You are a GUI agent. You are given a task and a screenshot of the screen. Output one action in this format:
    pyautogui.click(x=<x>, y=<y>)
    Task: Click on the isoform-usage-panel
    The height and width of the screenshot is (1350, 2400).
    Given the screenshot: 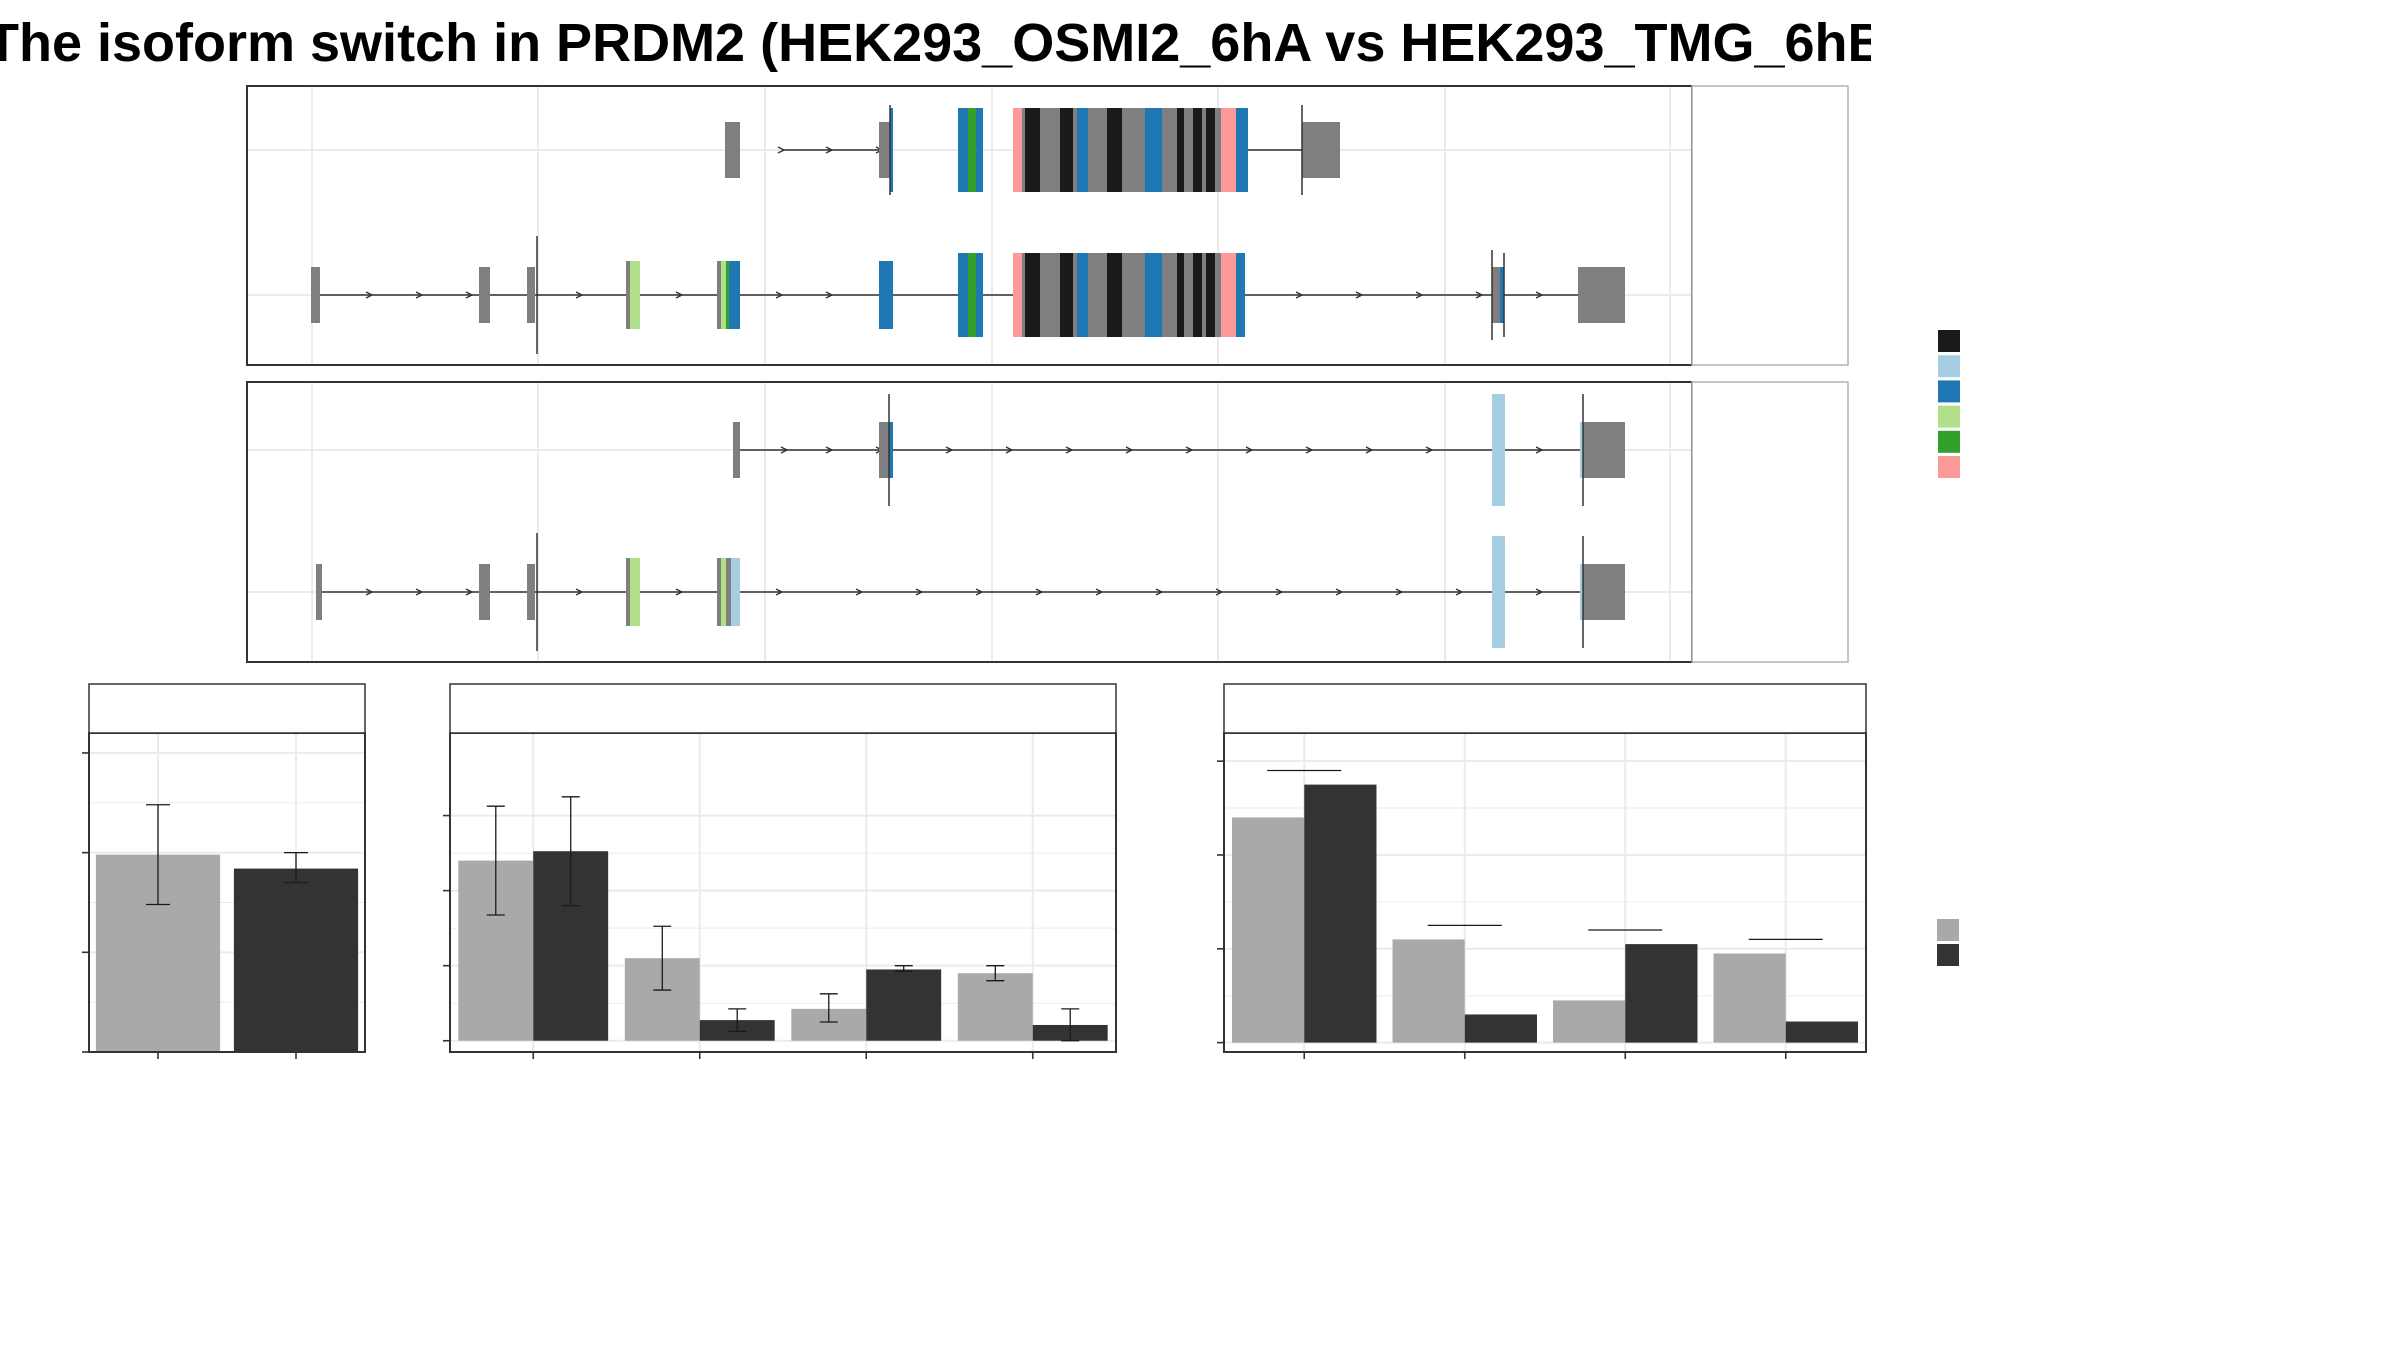 What is the action you would take?
    pyautogui.click(x=1542, y=871)
    